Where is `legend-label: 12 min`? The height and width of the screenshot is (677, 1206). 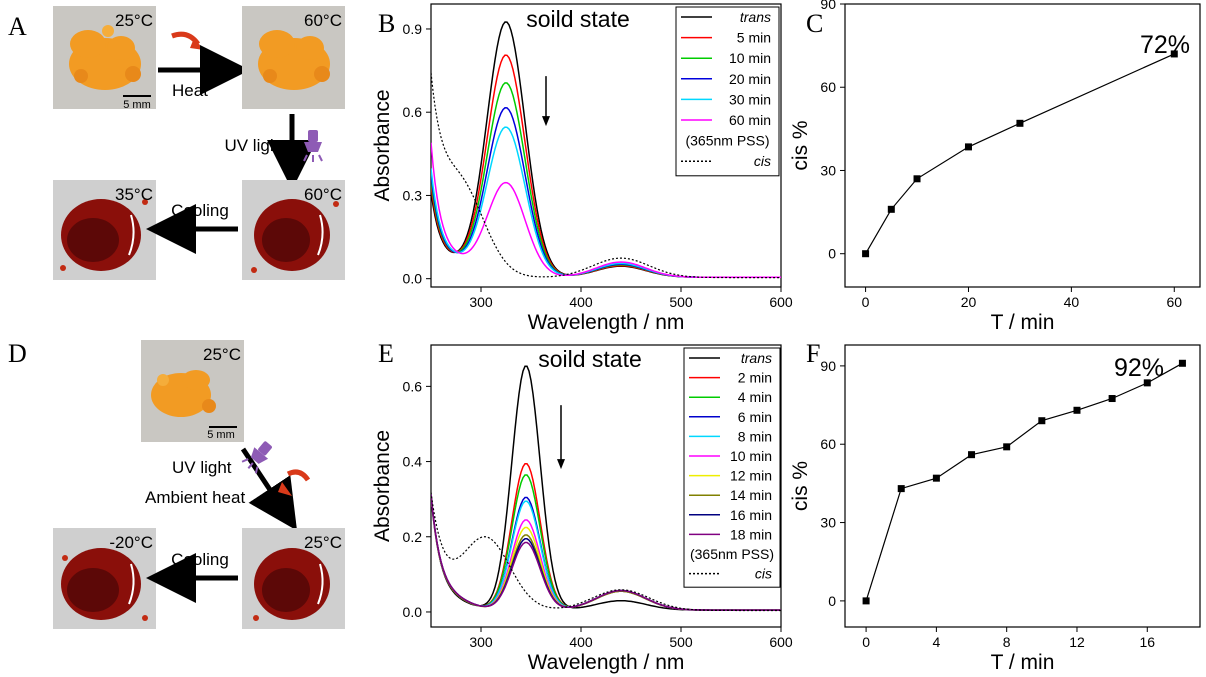
legend-label: 12 min is located at coordinates (751, 476).